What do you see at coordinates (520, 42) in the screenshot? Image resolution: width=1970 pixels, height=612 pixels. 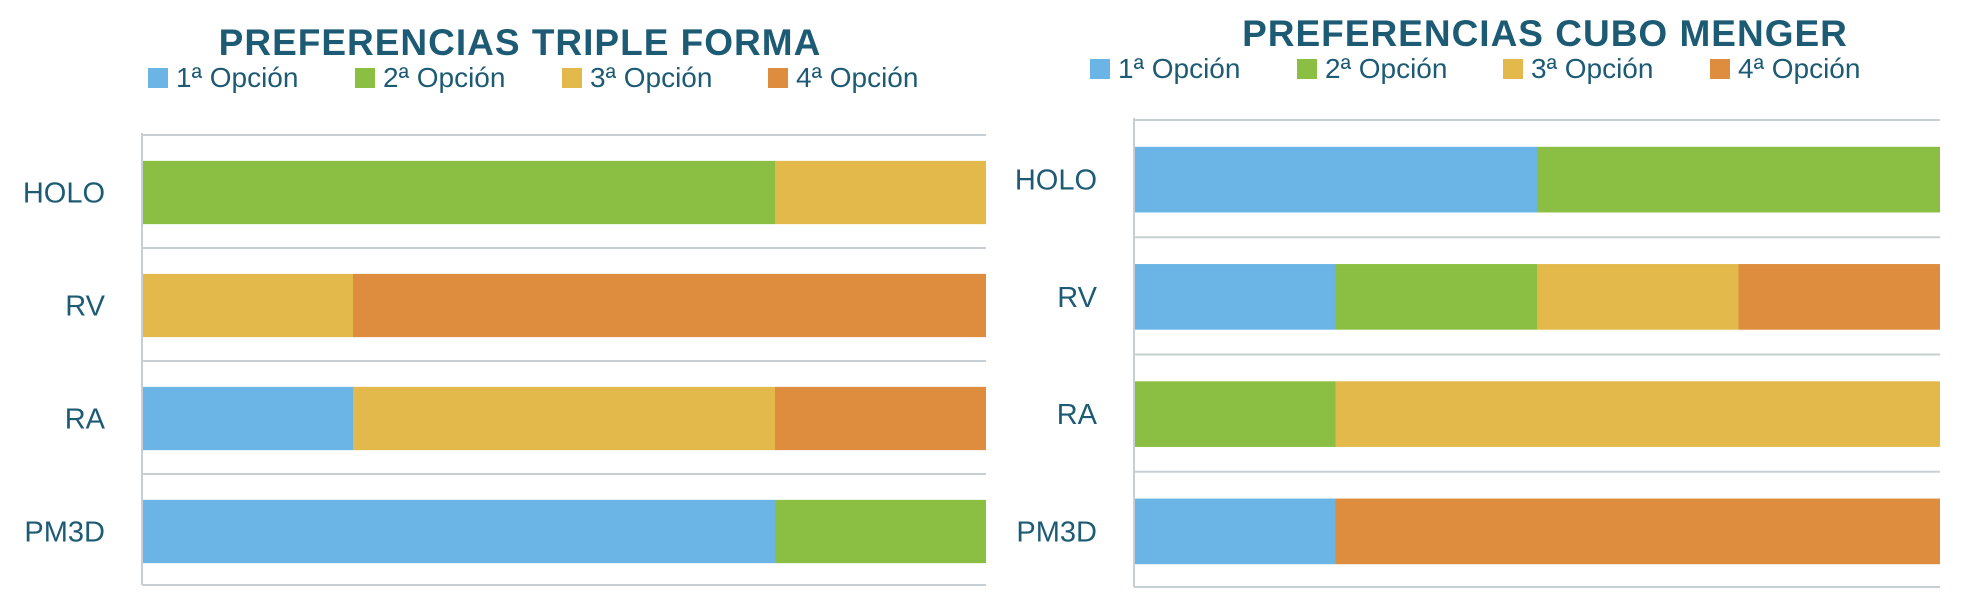 I see `chart-title: PREFERENCIAS TRIPLE FORMA` at bounding box center [520, 42].